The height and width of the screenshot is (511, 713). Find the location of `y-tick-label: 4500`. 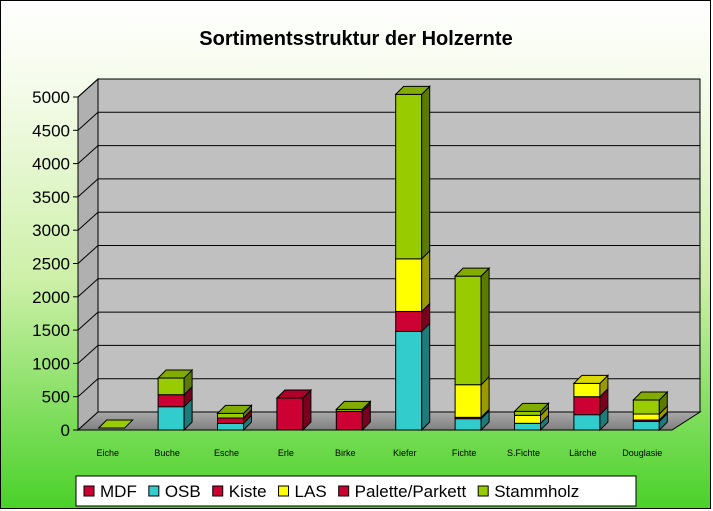

y-tick-label: 4500 is located at coordinates (51, 130).